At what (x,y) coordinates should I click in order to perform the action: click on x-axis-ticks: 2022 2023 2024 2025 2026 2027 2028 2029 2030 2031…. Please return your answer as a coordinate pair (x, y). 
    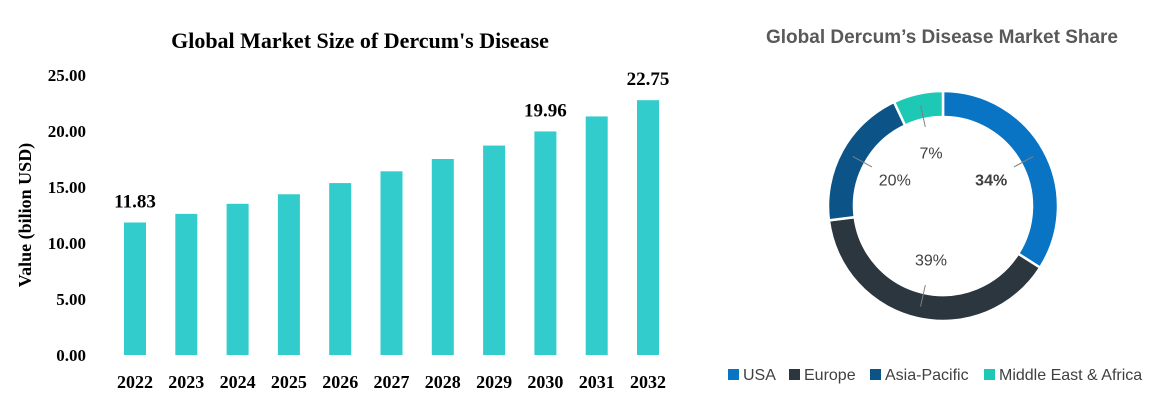
    Looking at the image, I should click on (391, 382).